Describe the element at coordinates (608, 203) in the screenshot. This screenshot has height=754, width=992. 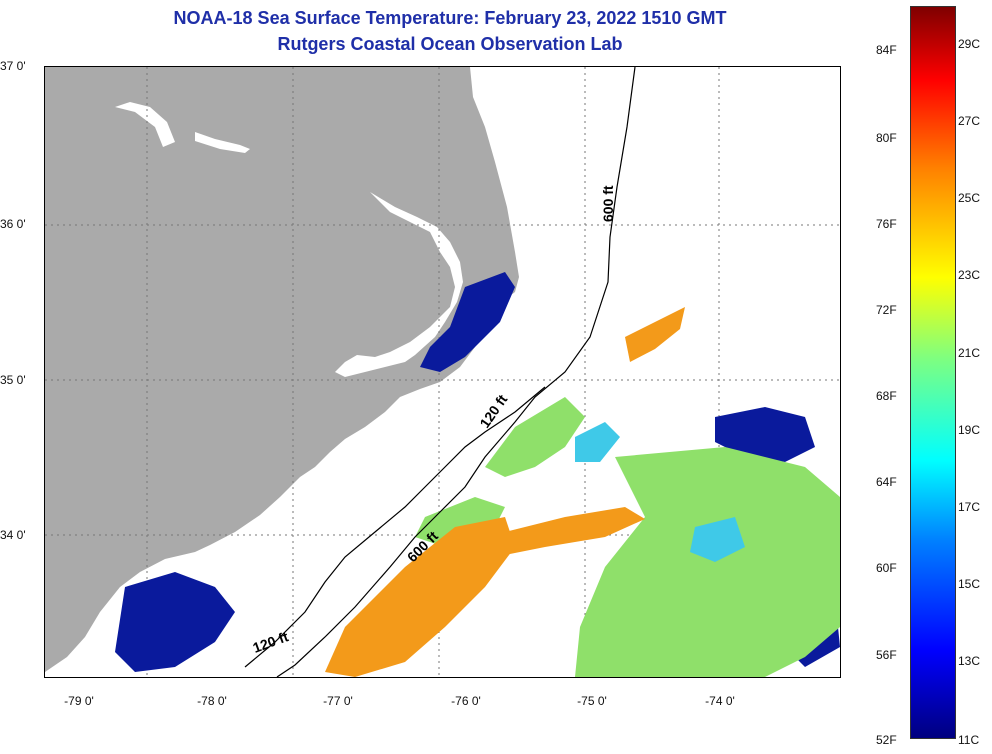
I see `contour-label-600-north: 600 ft` at that location.